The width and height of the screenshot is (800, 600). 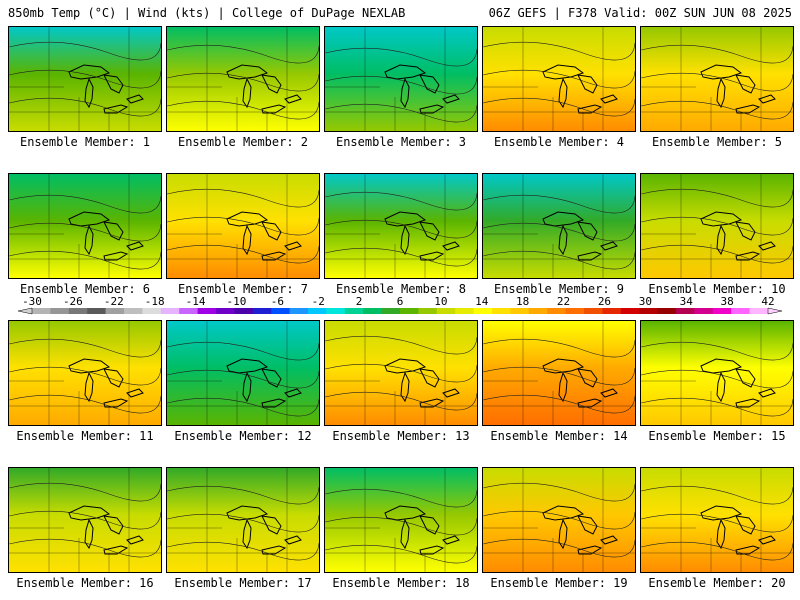 I want to click on colorbar-tick-label: -6, so click(x=277, y=302).